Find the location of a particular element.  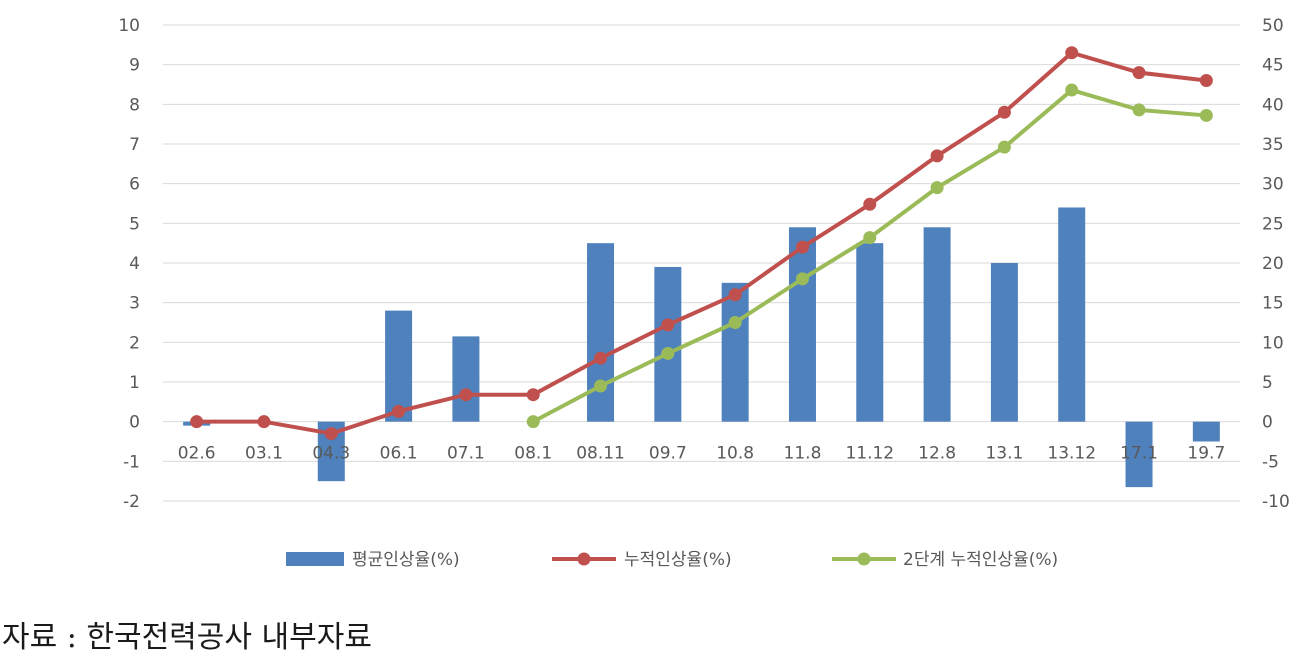

legend-swatch-bar is located at coordinates (315, 559).